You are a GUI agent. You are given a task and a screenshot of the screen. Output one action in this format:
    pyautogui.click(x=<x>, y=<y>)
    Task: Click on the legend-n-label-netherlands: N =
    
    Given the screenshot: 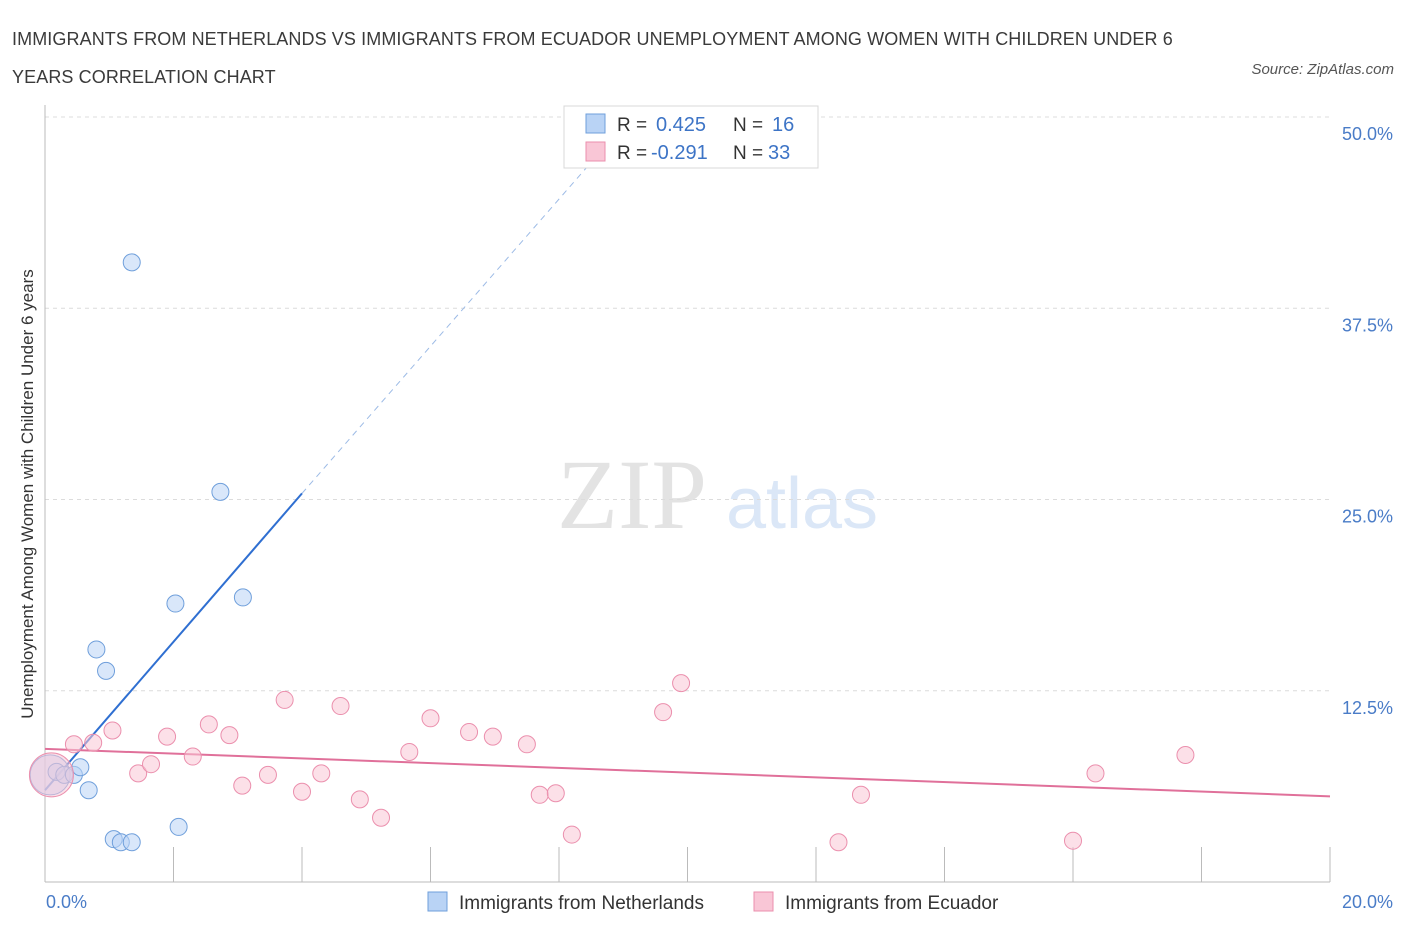 What is the action you would take?
    pyautogui.click(x=748, y=125)
    